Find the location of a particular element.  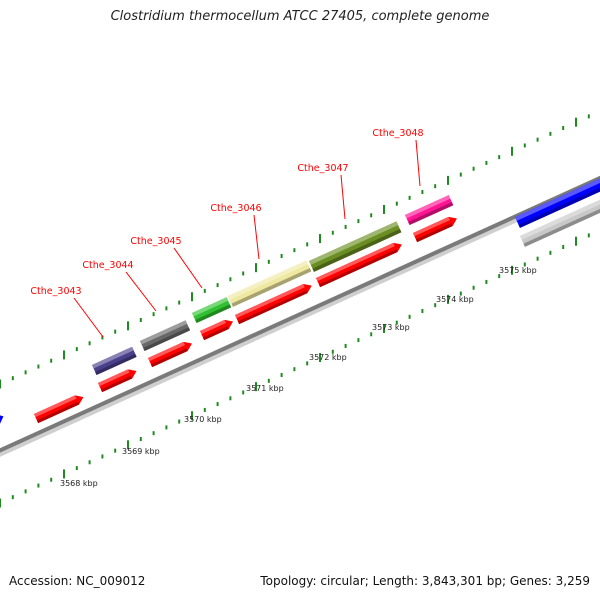

gene-Cthe_3044-highlight is located at coordinates (164, 332).